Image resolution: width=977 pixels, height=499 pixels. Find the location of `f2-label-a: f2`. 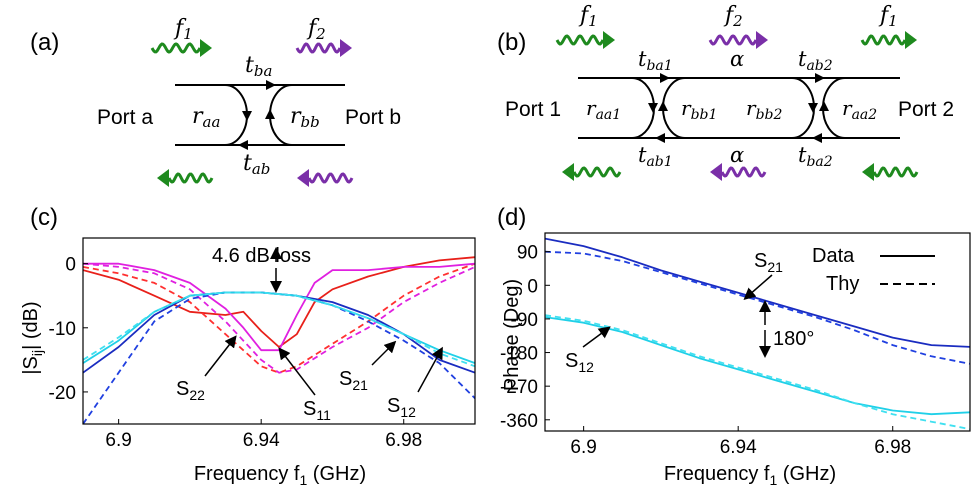

f2-label-a: f2 is located at coordinates (316, 29).